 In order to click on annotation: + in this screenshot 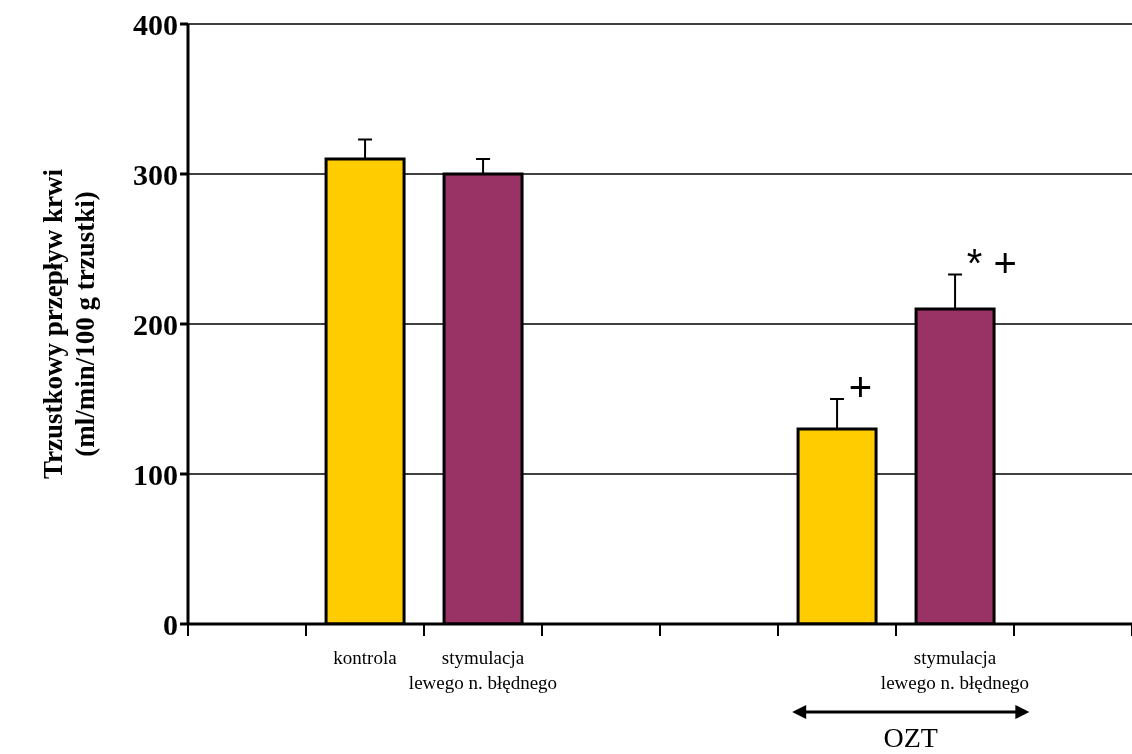, I will do `click(860, 387)`.